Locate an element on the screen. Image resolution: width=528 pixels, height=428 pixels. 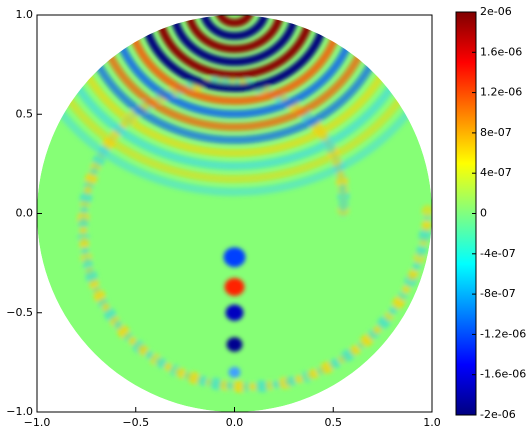
x-tick-label: 1.0 is located at coordinates (432, 422).